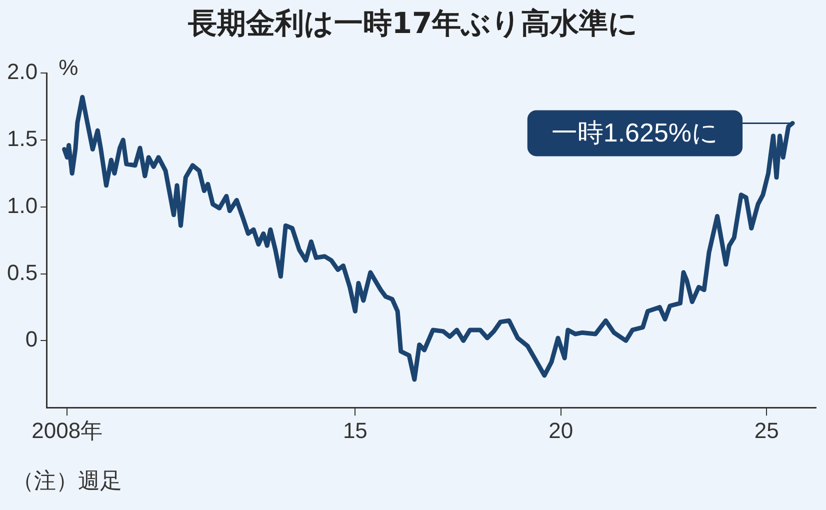  What do you see at coordinates (67, 430) in the screenshot?
I see `x-tick-label: 2008年` at bounding box center [67, 430].